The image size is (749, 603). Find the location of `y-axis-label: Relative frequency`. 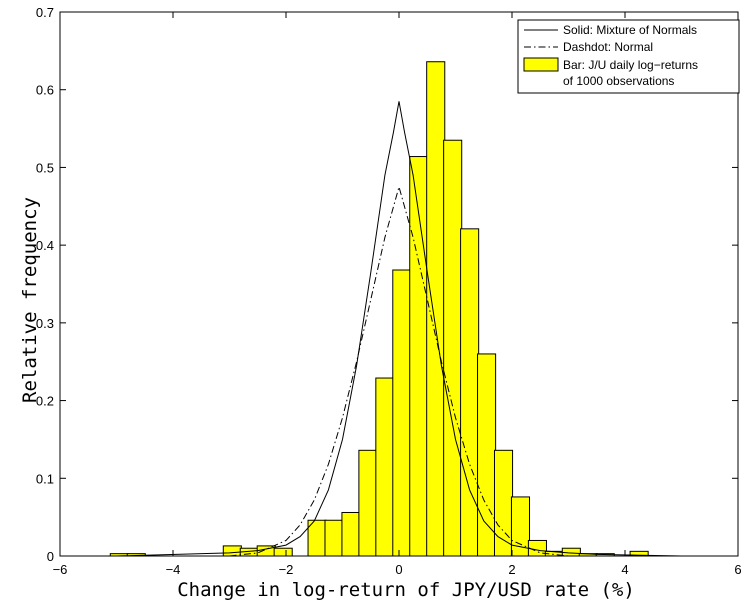

y-axis-label: Relative frequency is located at coordinates (30, 300).